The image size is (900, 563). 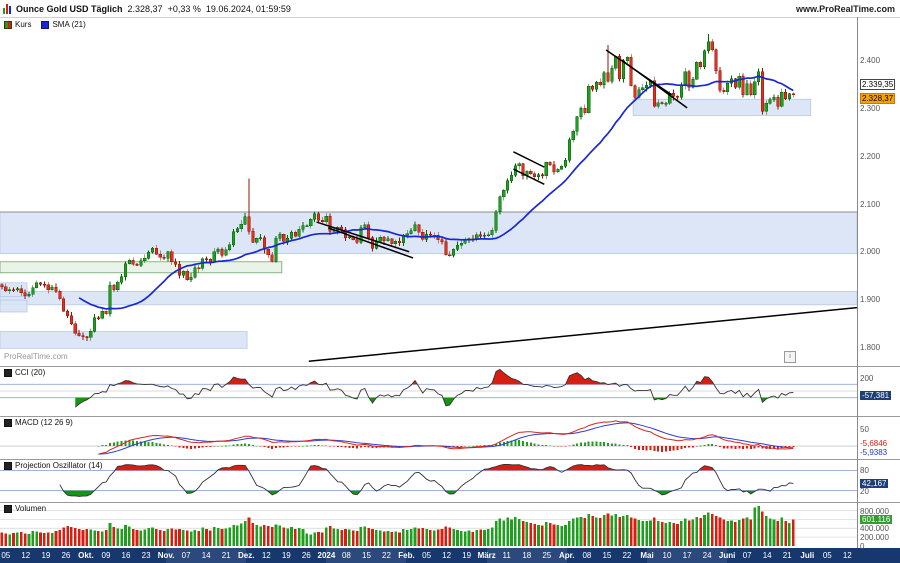 I want to click on macd-line, so click(x=446, y=437).